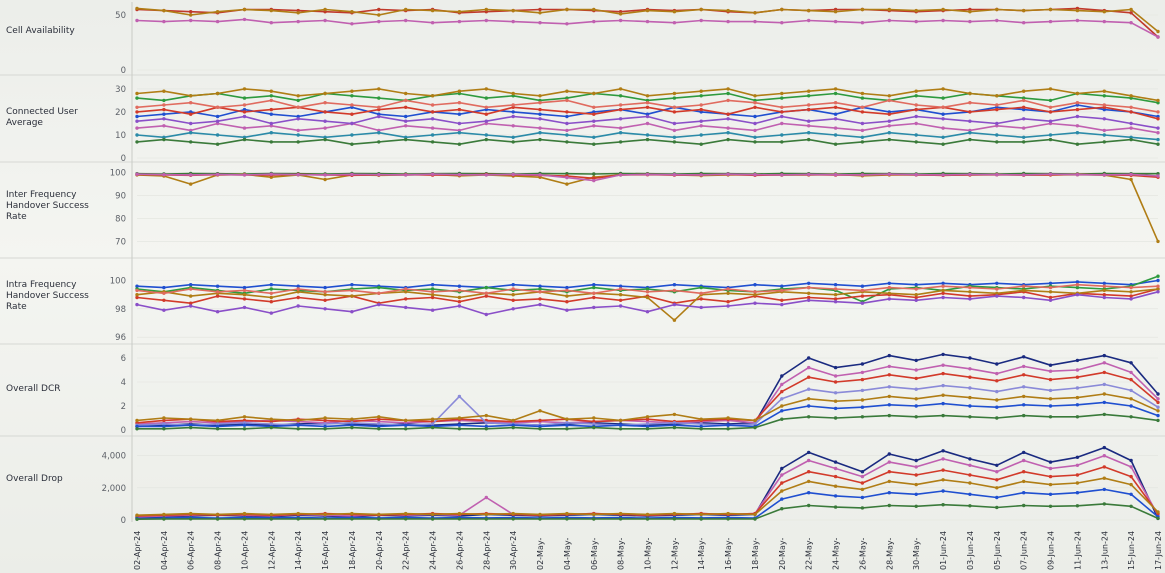 The height and width of the screenshot is (573, 1165). What do you see at coordinates (118, 282) in the screenshot?
I see `y-tick-label: 100` at bounding box center [118, 282].